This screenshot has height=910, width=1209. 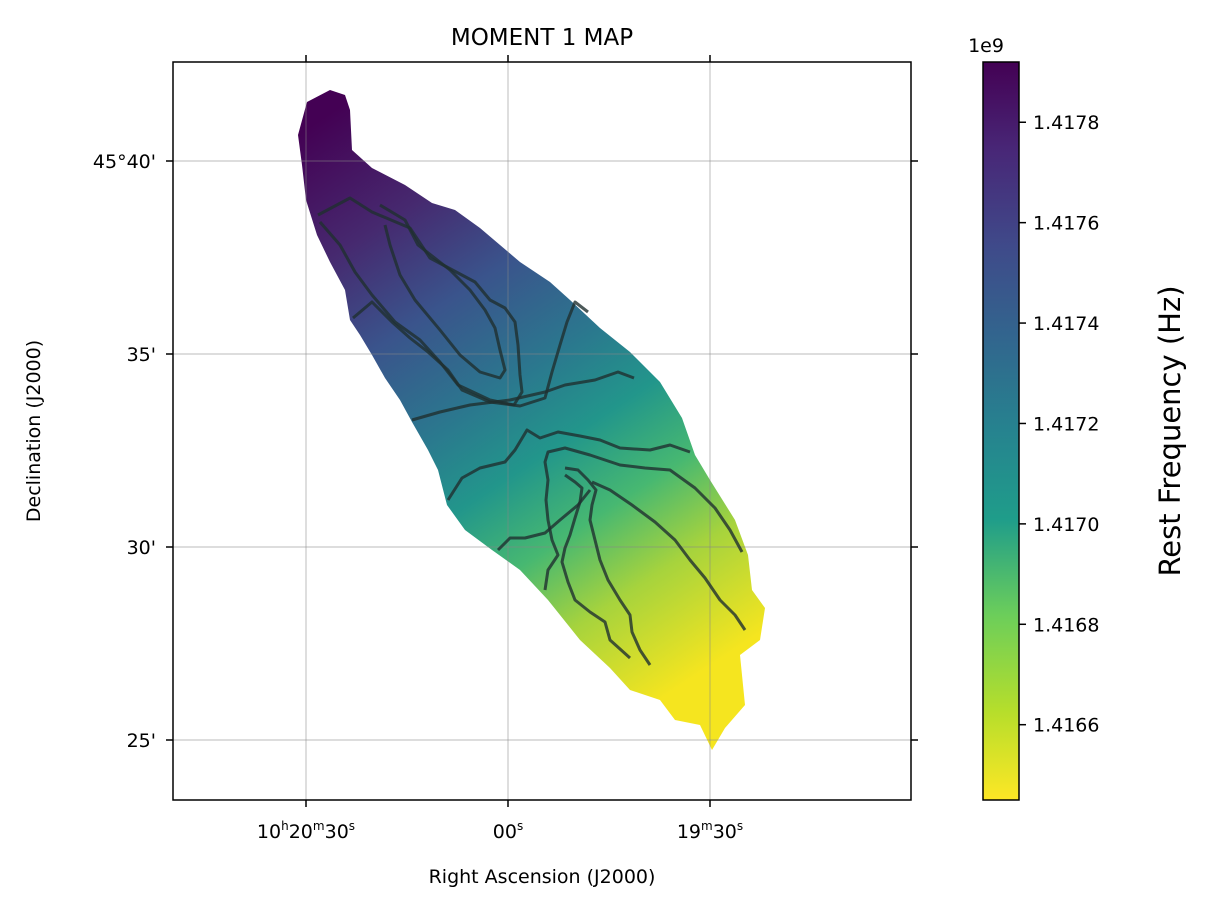 What do you see at coordinates (1170, 430) in the screenshot?
I see `colorbar-label: Rest Frequency (Hz)` at bounding box center [1170, 430].